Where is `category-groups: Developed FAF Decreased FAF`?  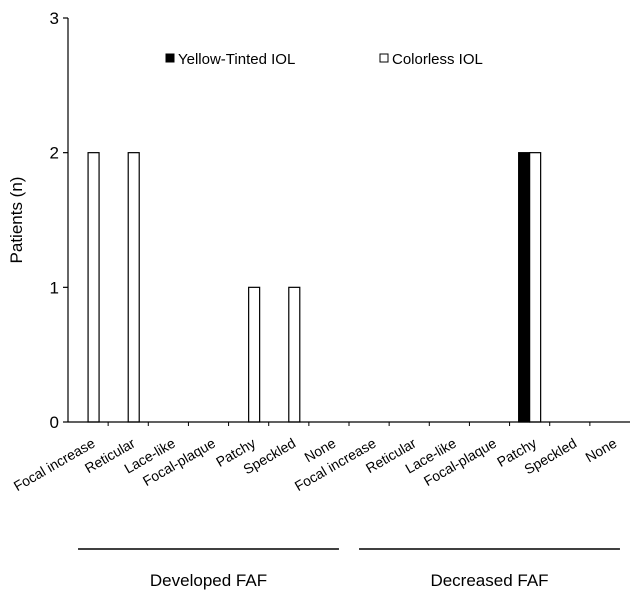
category-groups: Developed FAF Decreased FAF is located at coordinates (349, 569).